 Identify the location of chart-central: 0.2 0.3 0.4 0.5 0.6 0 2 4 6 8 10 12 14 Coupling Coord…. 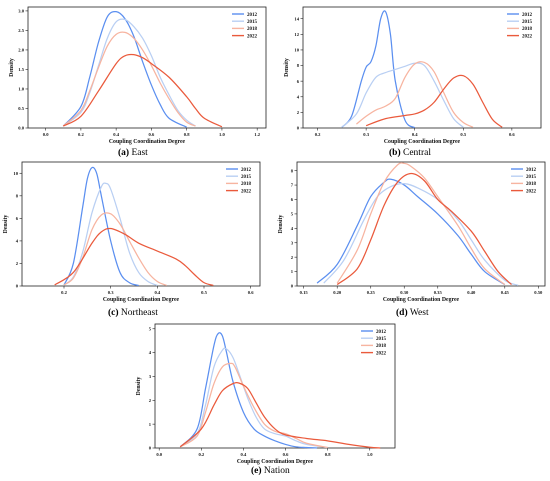
(413, 75).